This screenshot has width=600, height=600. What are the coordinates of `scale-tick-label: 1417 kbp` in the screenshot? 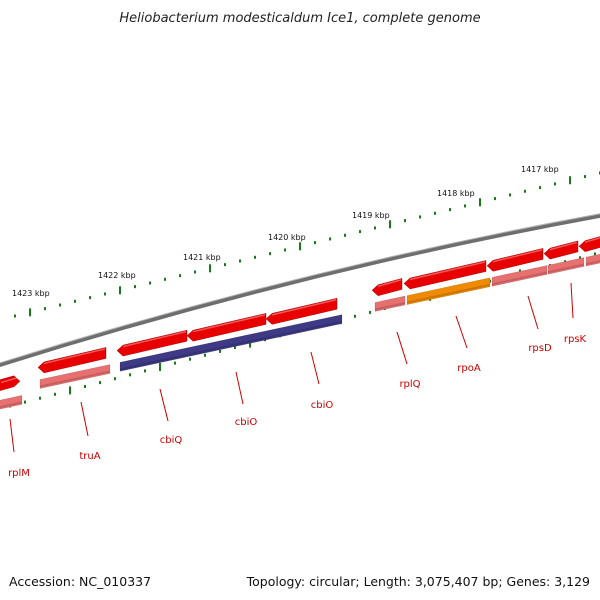 It's located at (540, 169).